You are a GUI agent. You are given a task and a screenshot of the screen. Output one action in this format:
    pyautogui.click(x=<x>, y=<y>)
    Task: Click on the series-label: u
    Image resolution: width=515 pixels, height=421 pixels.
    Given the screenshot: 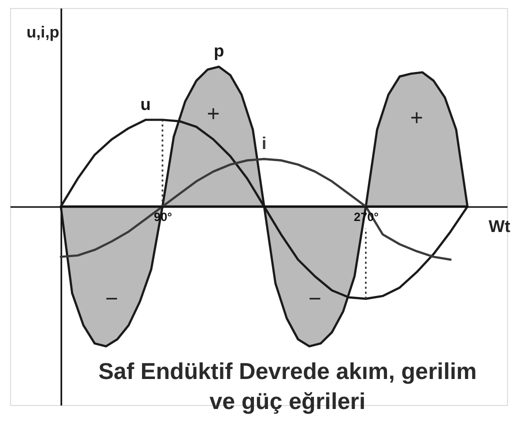 What is the action you would take?
    pyautogui.click(x=145, y=104)
    